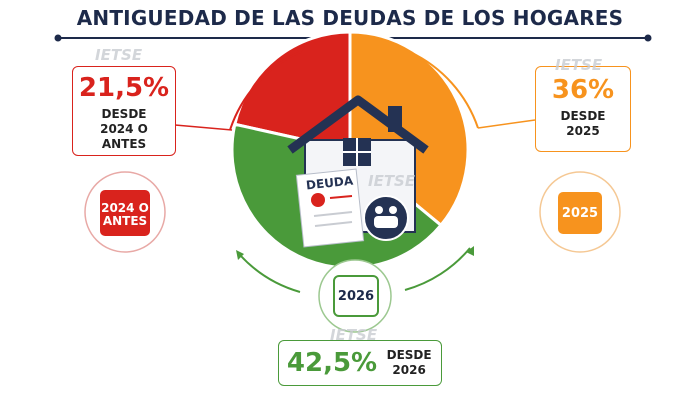 The image size is (700, 400). Describe the element at coordinates (124, 88) in the screenshot. I see `value-label: 21,5%` at that location.